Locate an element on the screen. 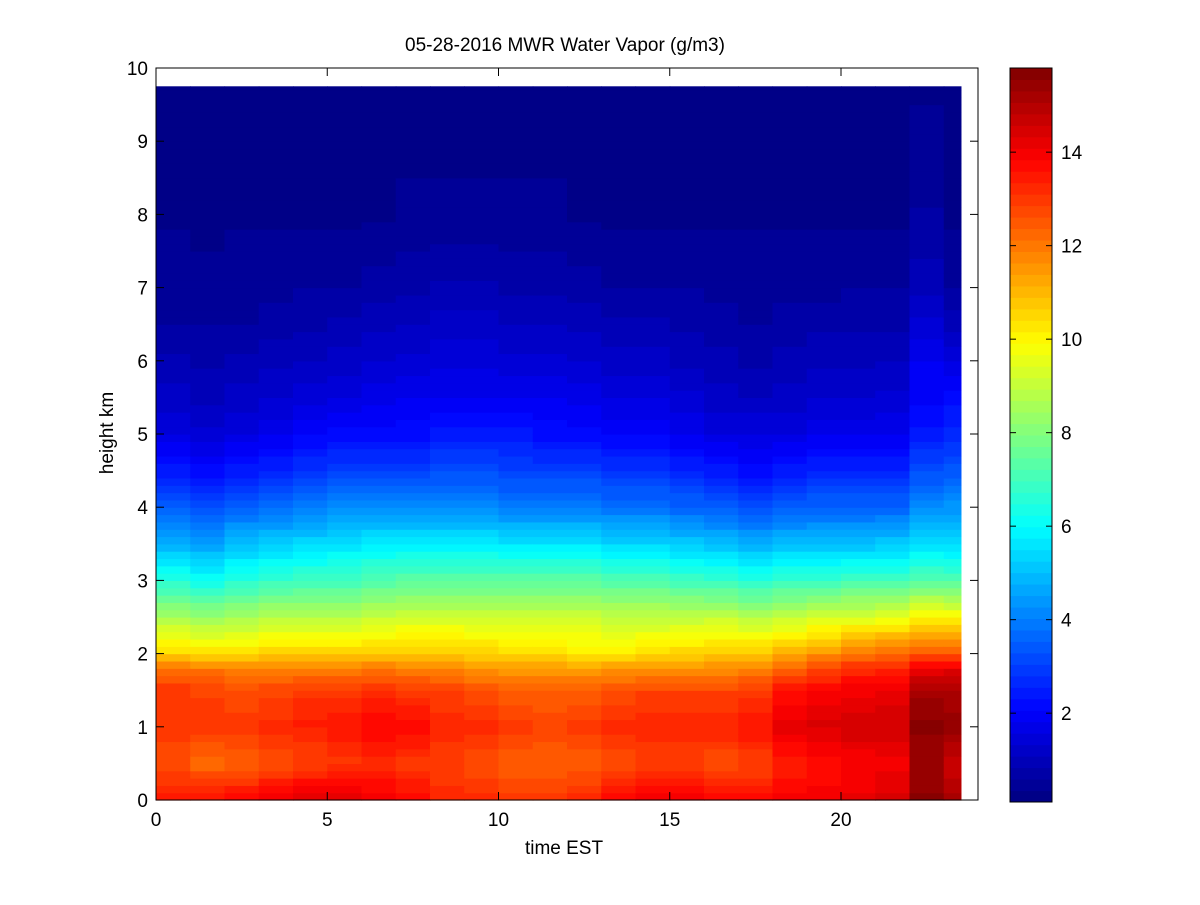 The height and width of the screenshot is (905, 1200). x-tick-label: 5 is located at coordinates (327, 820).